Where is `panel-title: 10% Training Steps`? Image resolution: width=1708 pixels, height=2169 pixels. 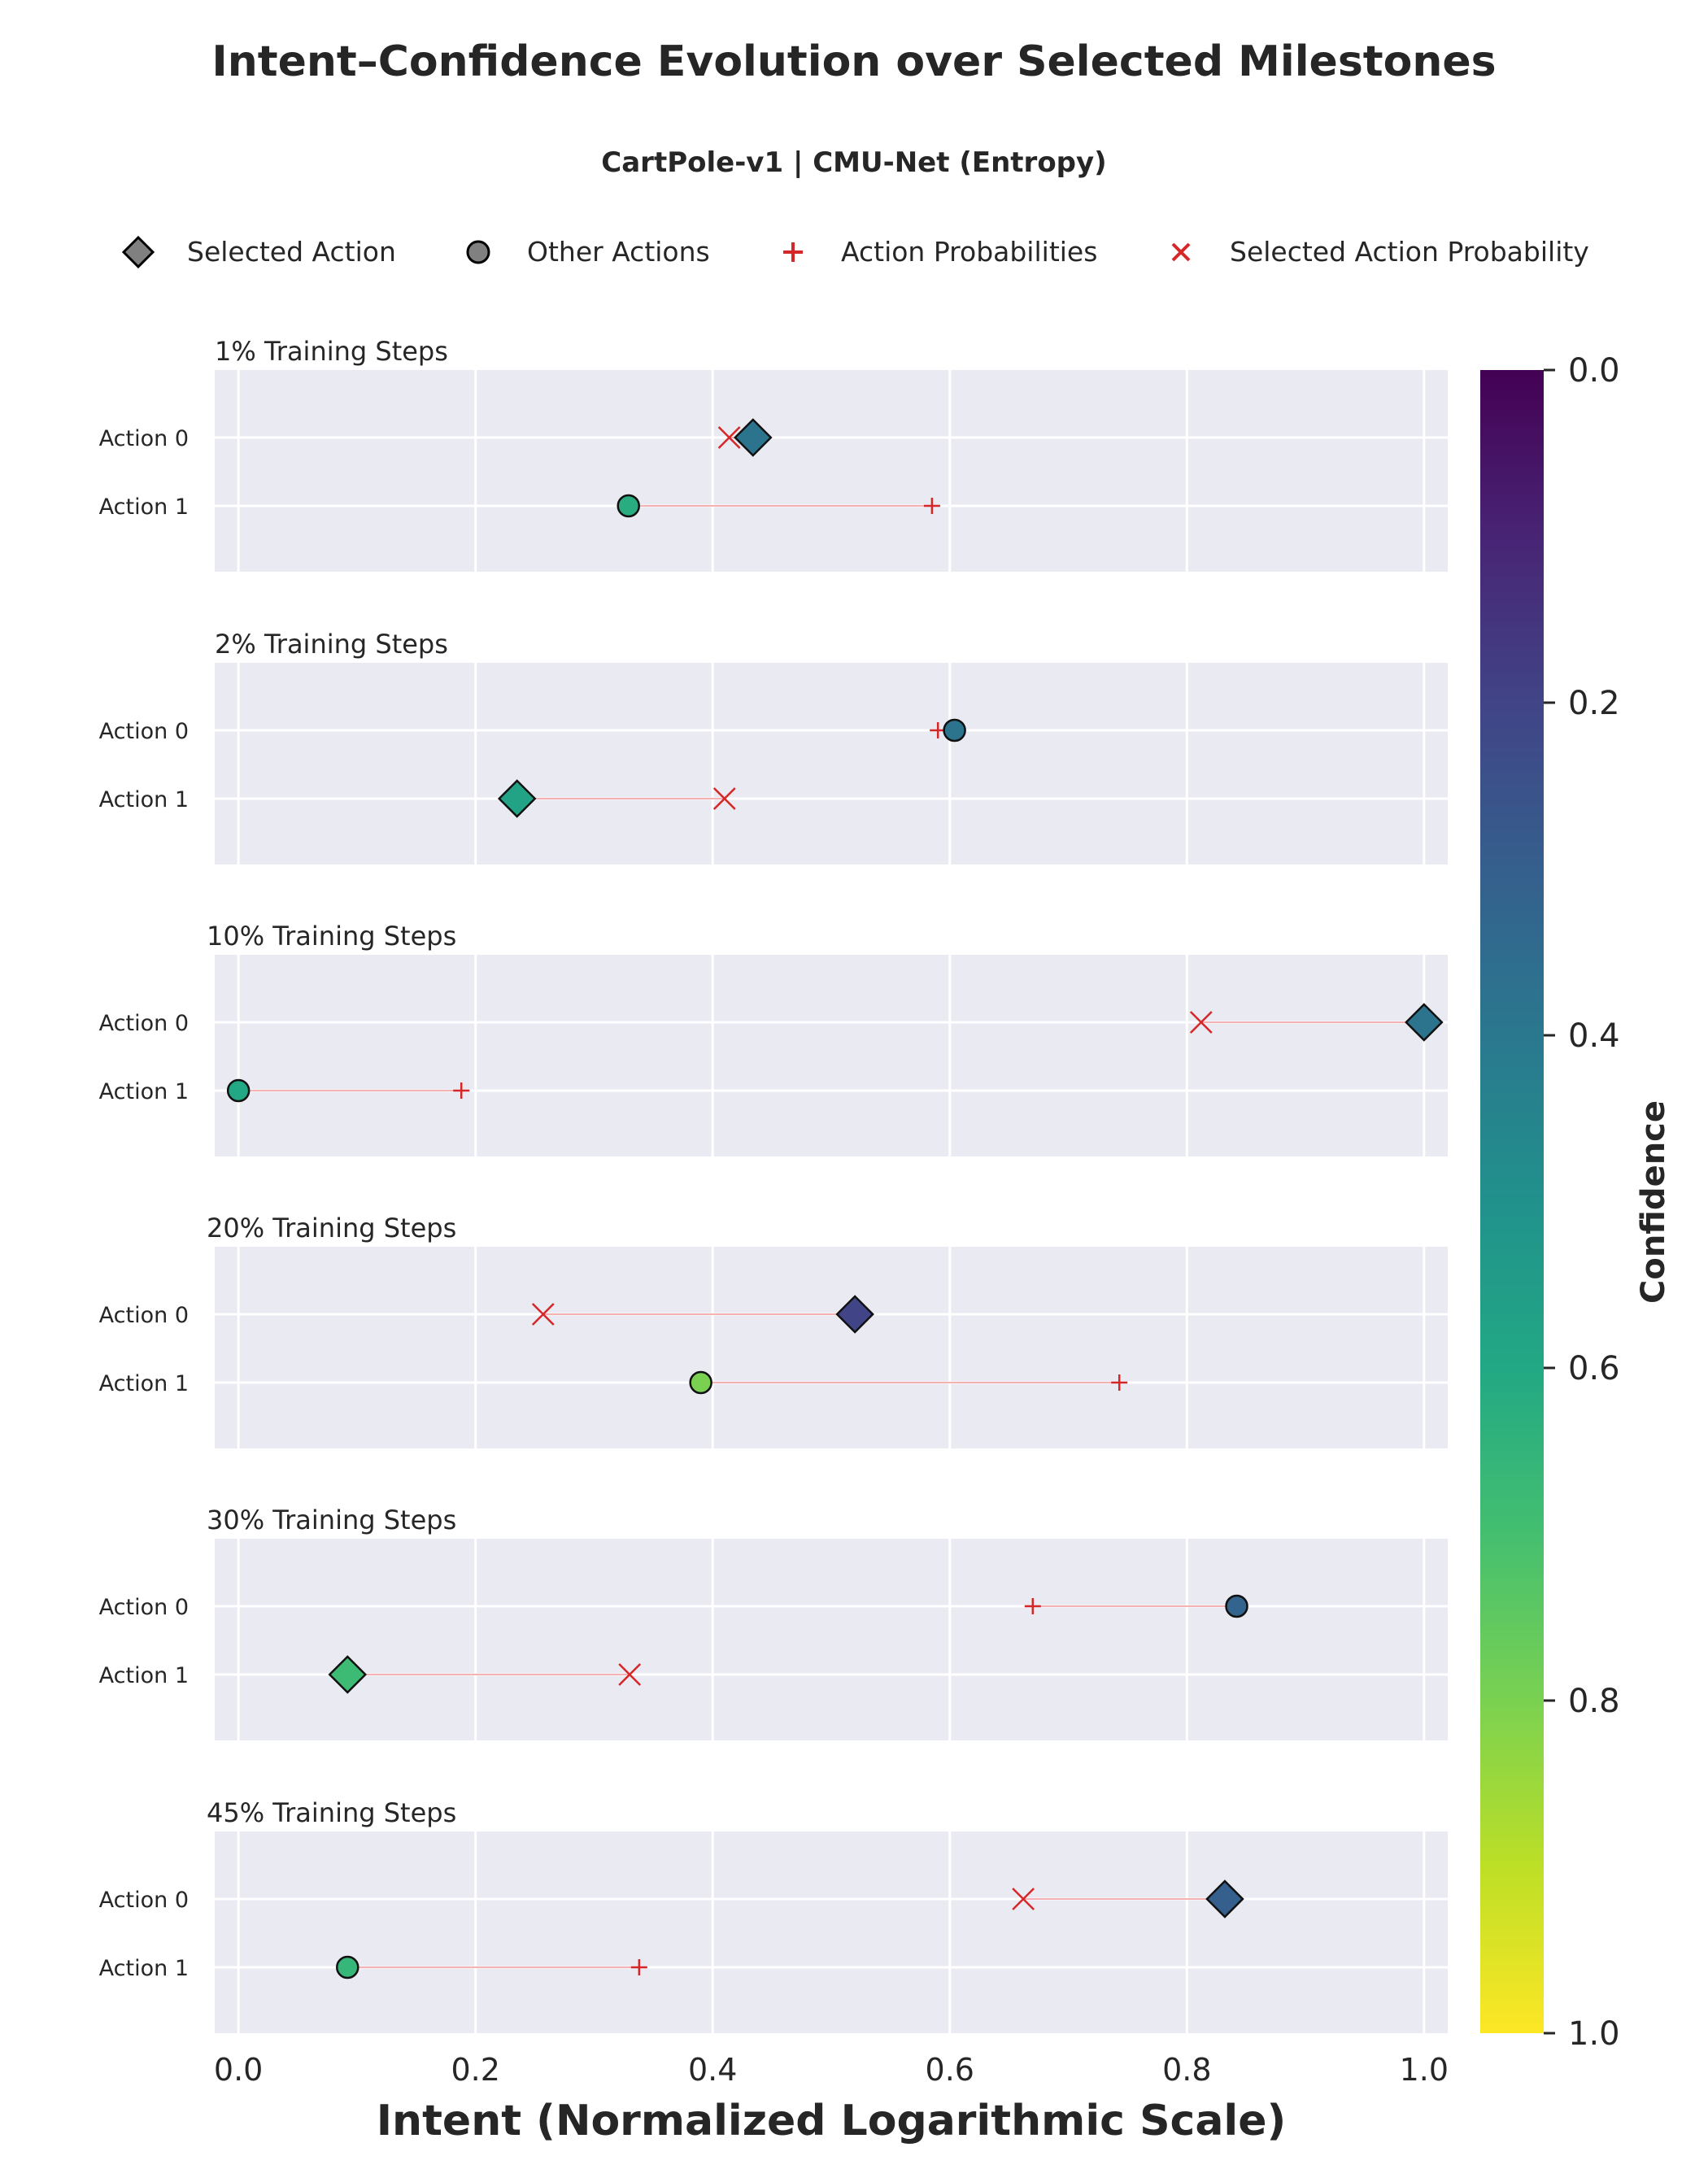 panel-title: 10% Training Steps is located at coordinates (331, 936).